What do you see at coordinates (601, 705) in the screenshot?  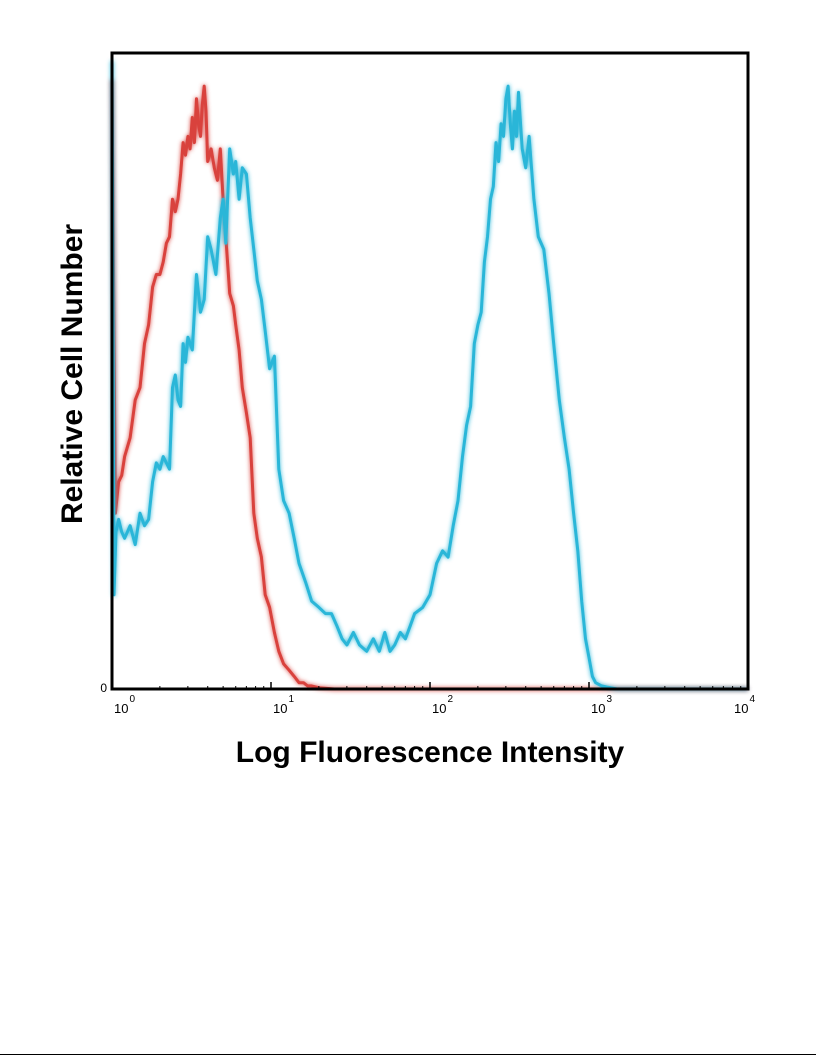 I see `x-tick-label: 10³` at bounding box center [601, 705].